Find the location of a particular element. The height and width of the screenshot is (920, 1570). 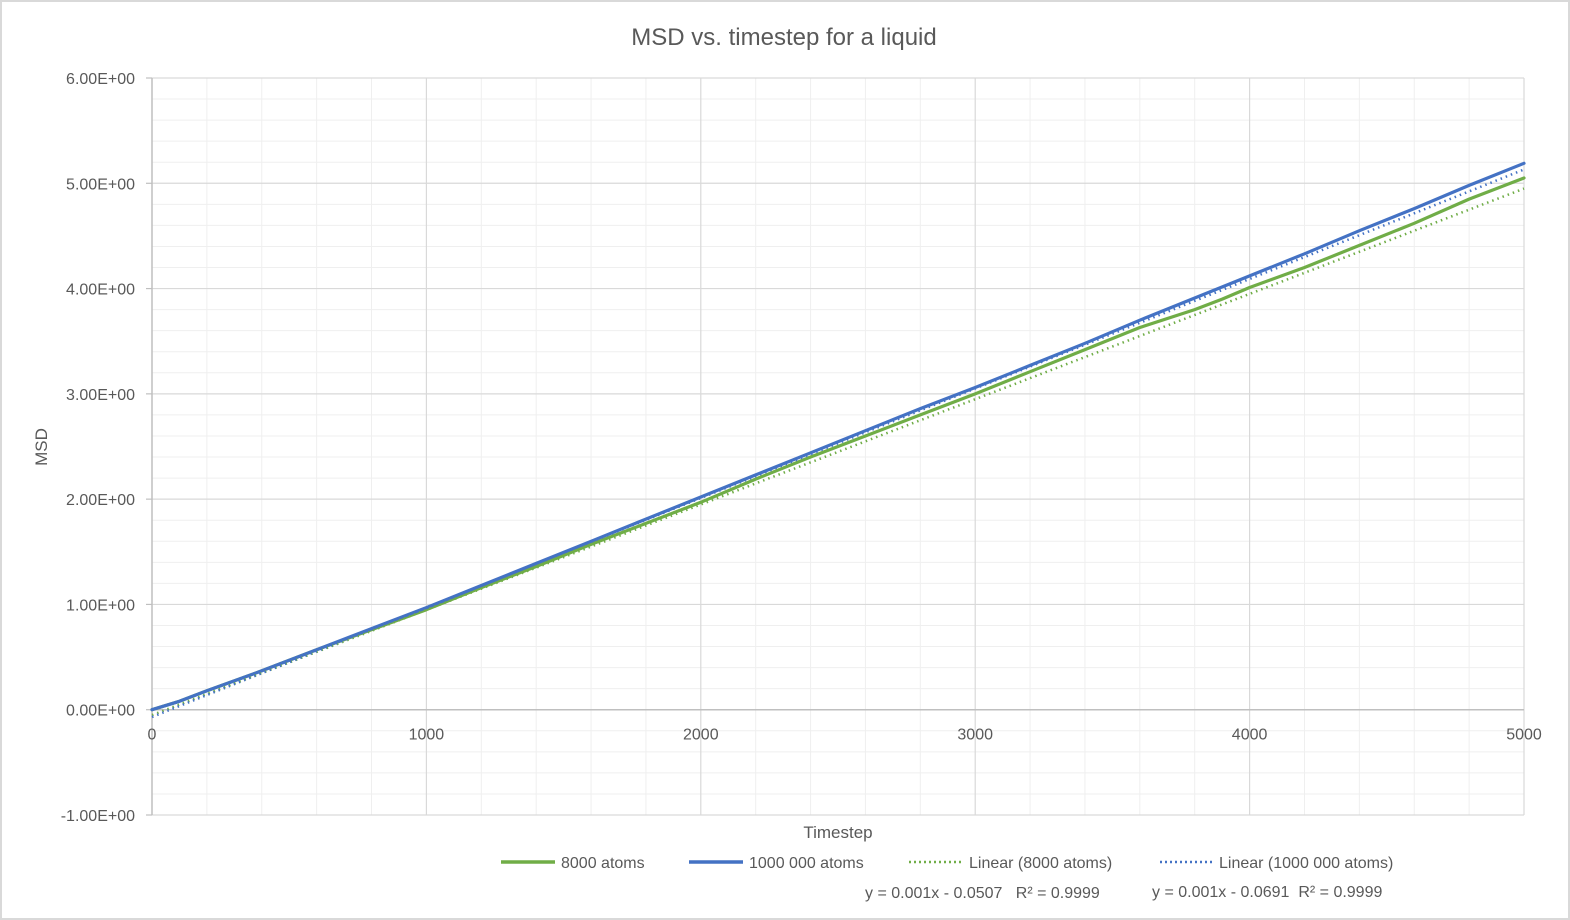

y-tick-label: 6.00E+00 is located at coordinates (100, 79).